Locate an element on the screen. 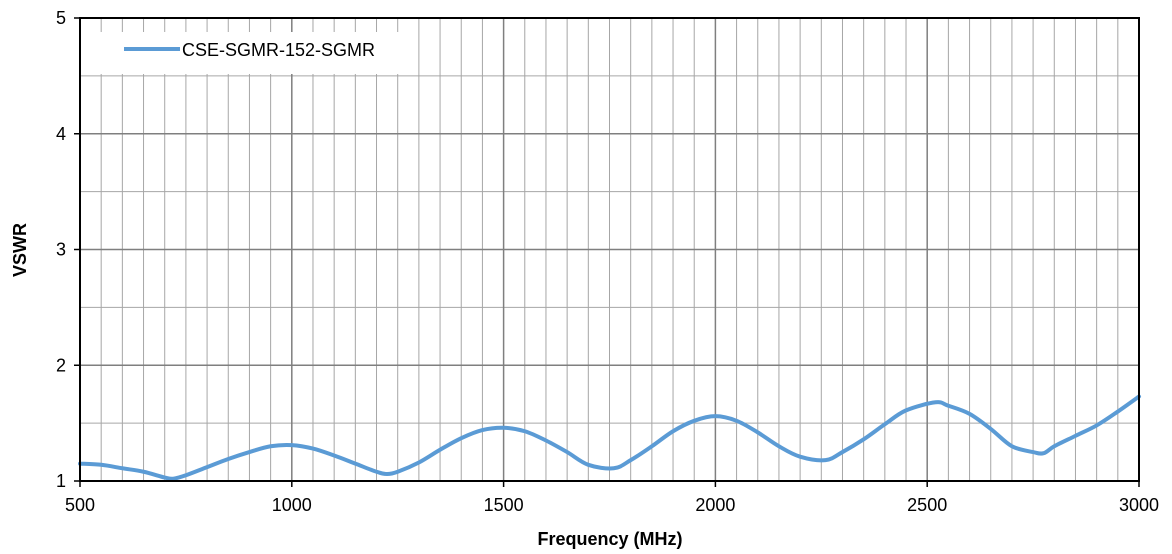  series-line is located at coordinates (609, 437).